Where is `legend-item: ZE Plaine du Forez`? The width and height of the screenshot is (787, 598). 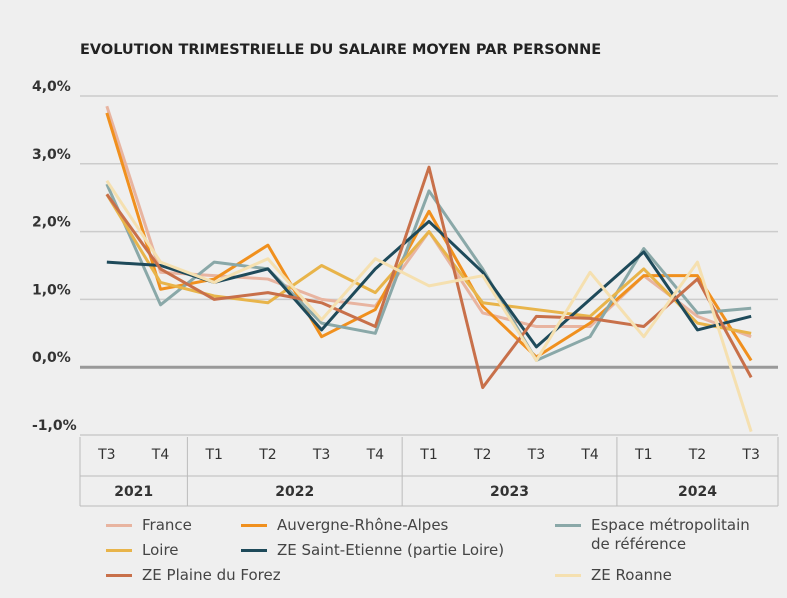
legend-item: ZE Plaine du Forez is located at coordinates (231, 575).